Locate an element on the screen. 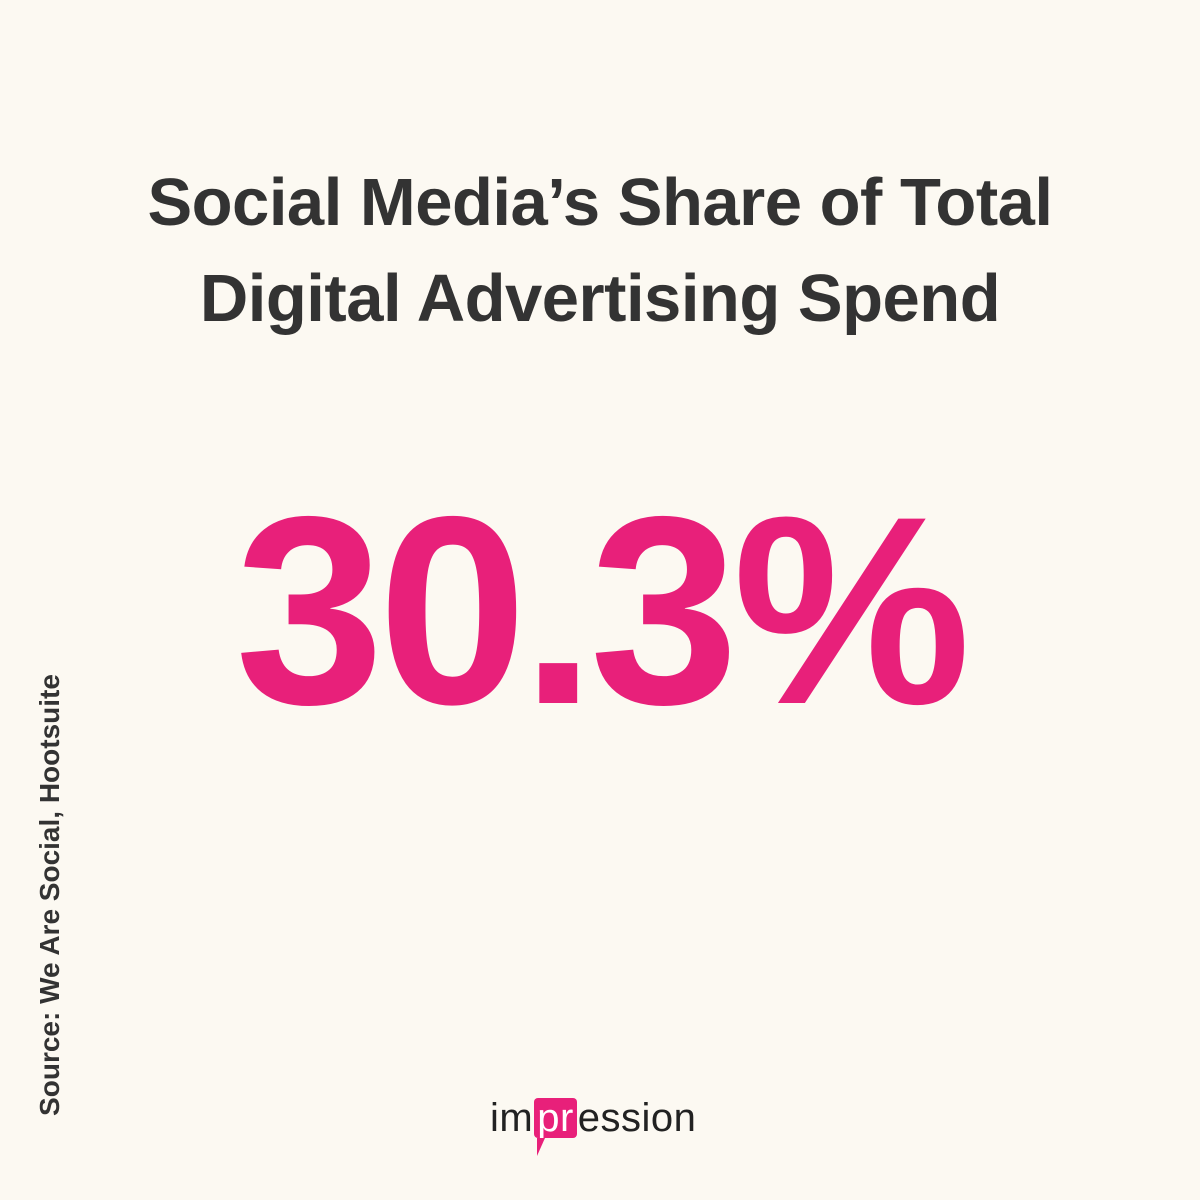 The width and height of the screenshot is (1200, 1200). impression-logo: im pr ession is located at coordinates (610, 1127).